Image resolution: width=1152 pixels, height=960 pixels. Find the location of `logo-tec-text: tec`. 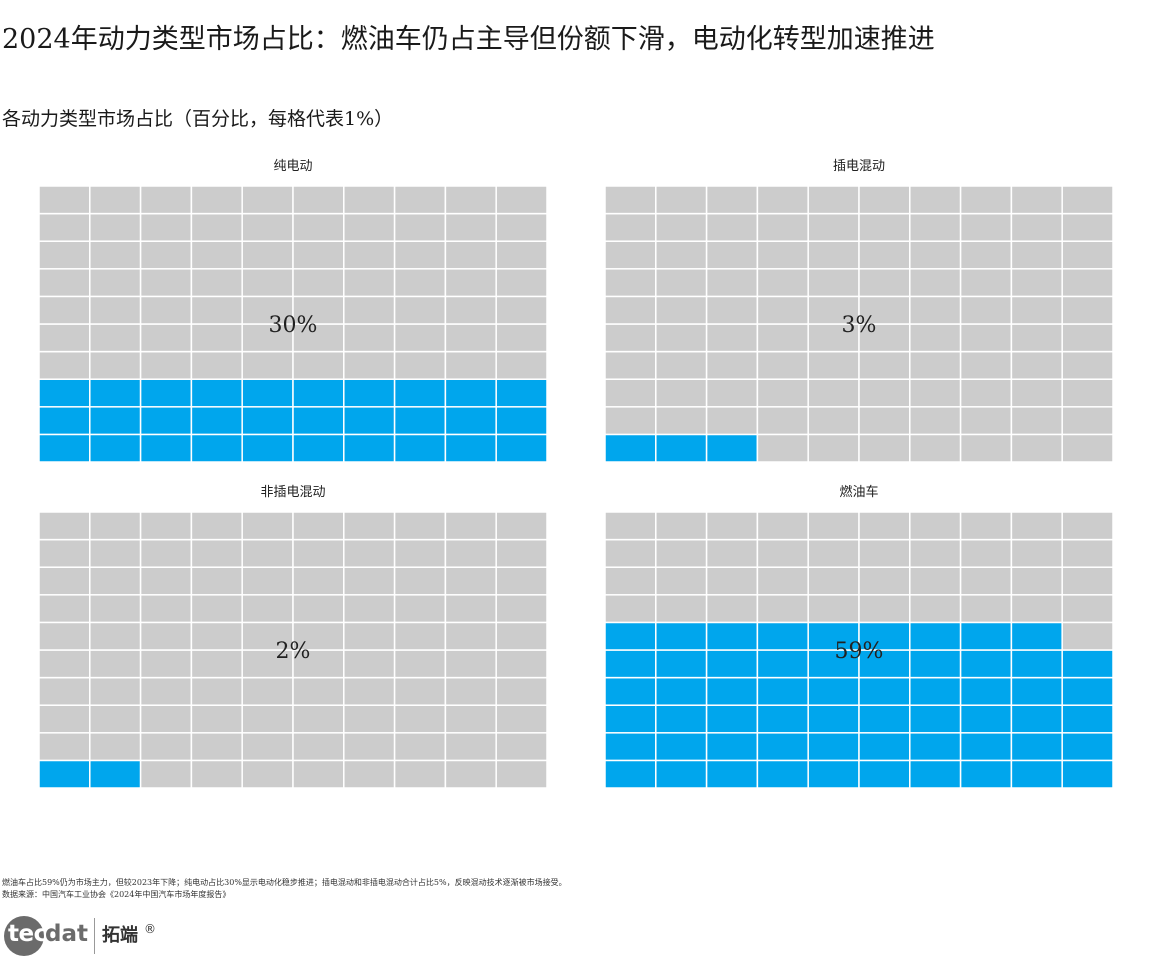

logo-tec-text: tec is located at coordinates (27, 934).